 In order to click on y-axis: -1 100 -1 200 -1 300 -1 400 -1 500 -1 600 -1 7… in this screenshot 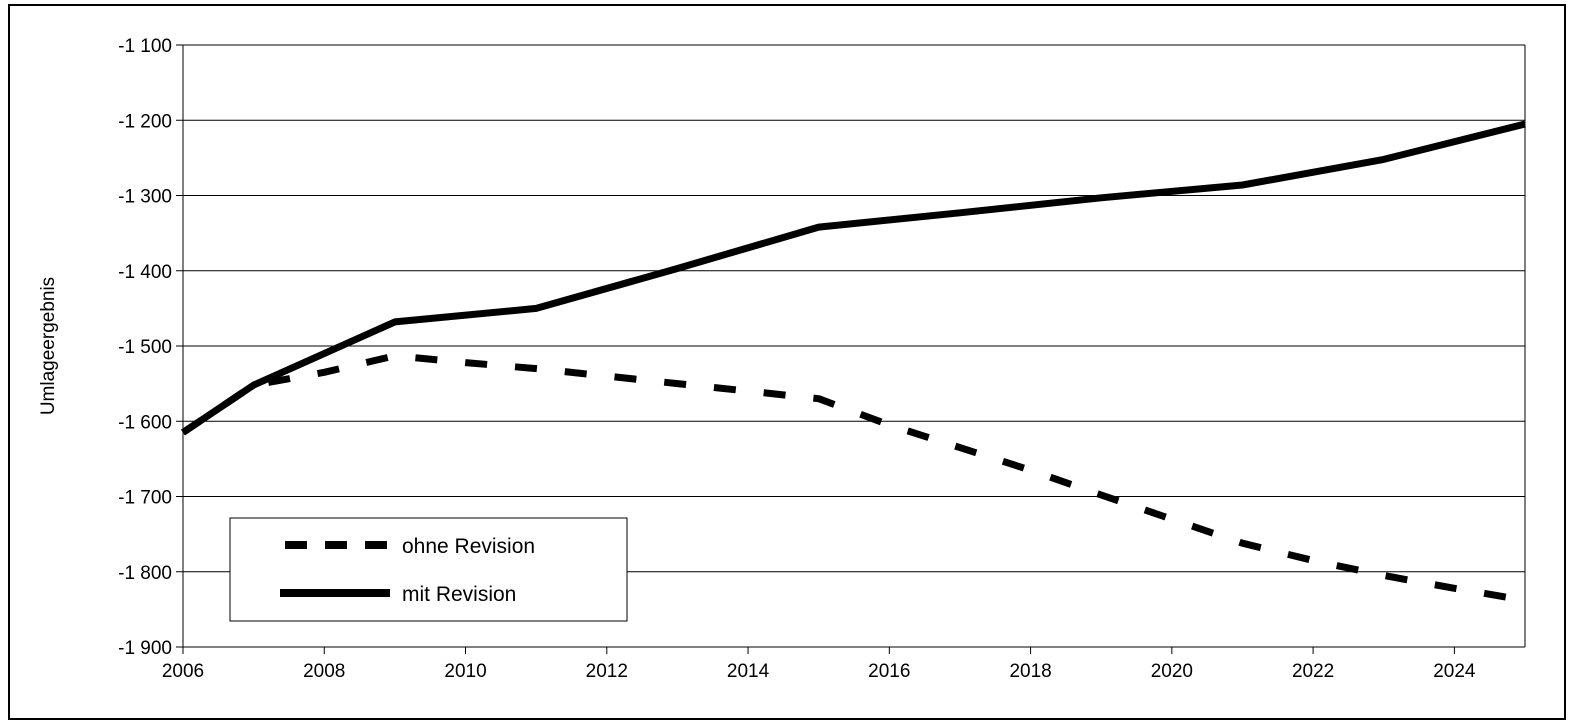, I will do `click(150, 347)`.